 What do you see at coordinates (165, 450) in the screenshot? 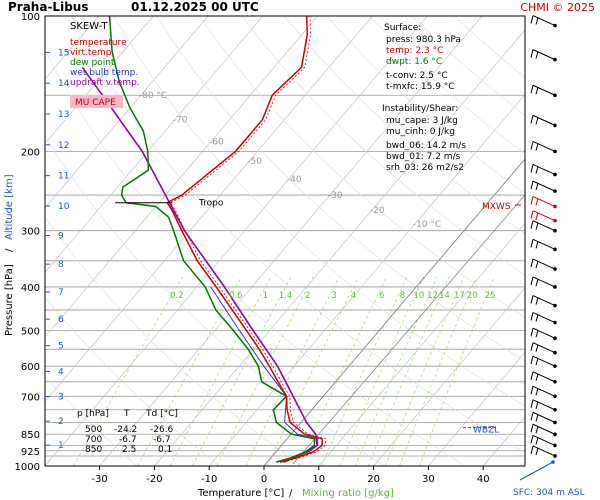
I see `table-cell: 0.1` at bounding box center [165, 450].